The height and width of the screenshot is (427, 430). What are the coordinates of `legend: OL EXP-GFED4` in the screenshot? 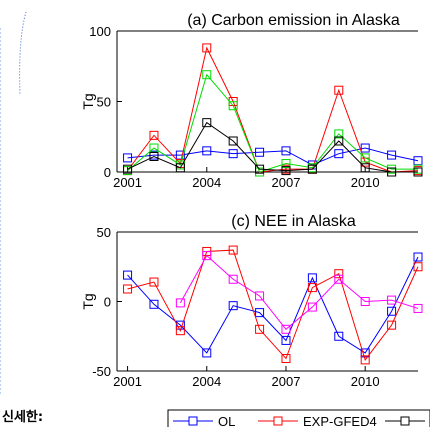 It's located at (298, 418).